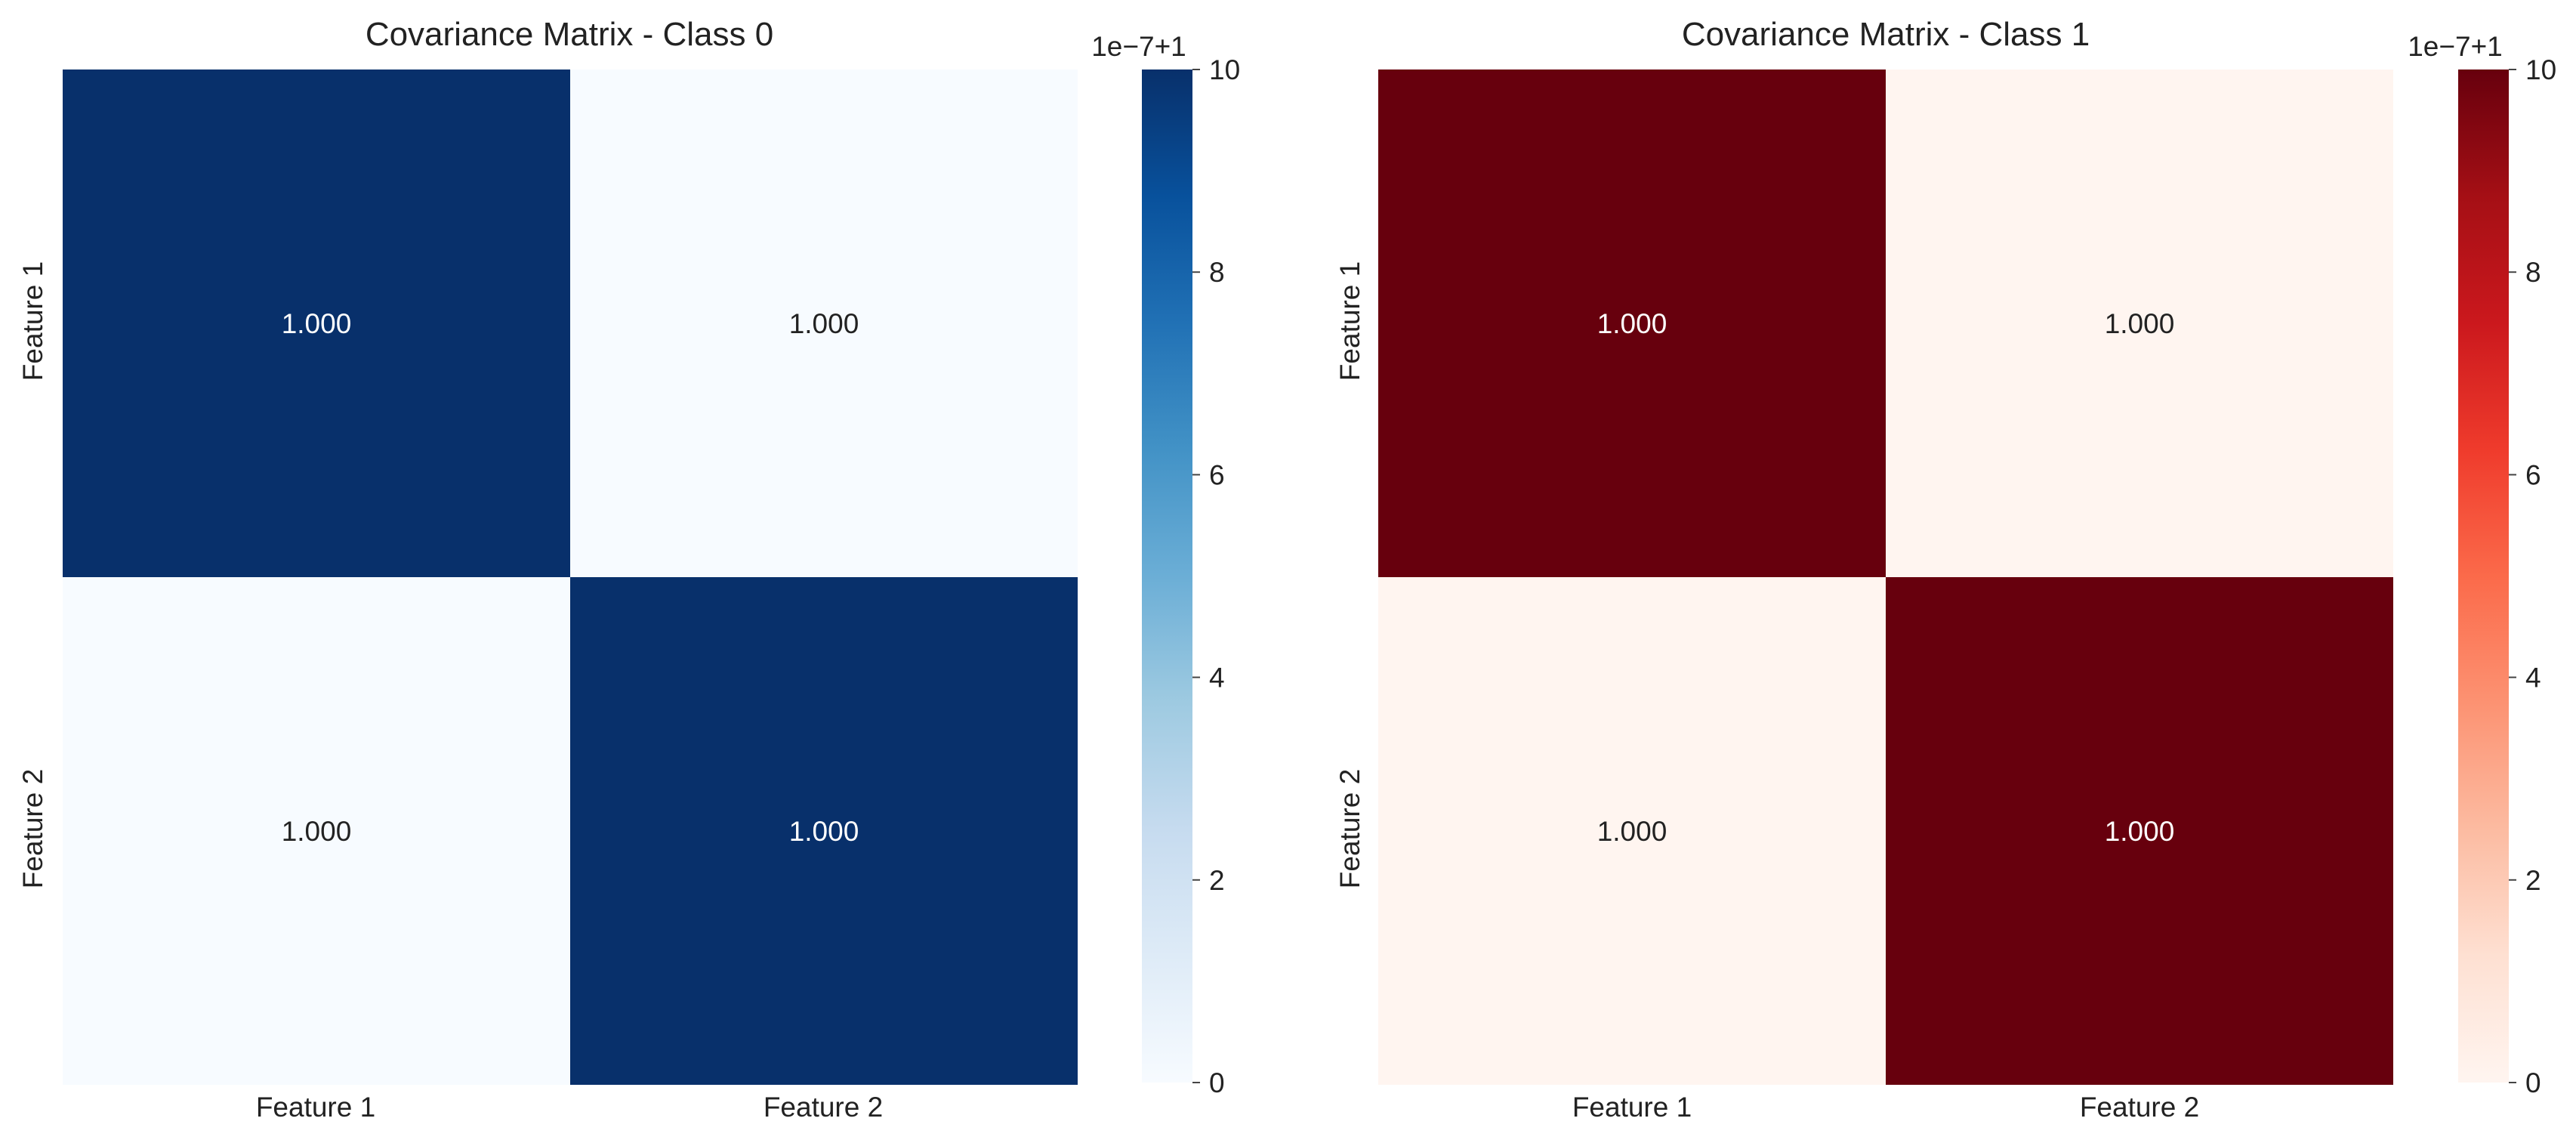 This screenshot has width=2576, height=1146. I want to click on chart-title: Covariance Matrix - Class 1, so click(1886, 34).